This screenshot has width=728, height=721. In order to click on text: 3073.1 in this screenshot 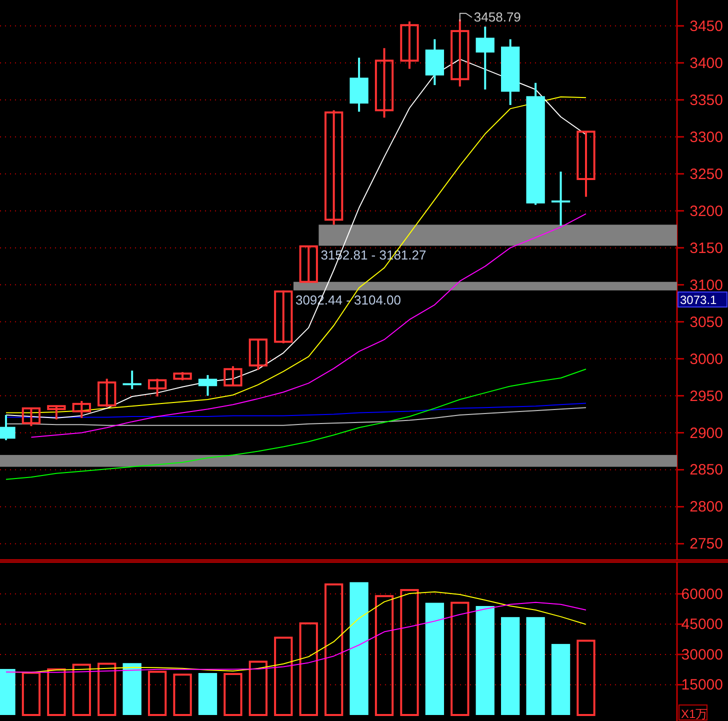, I will do `click(699, 300)`.